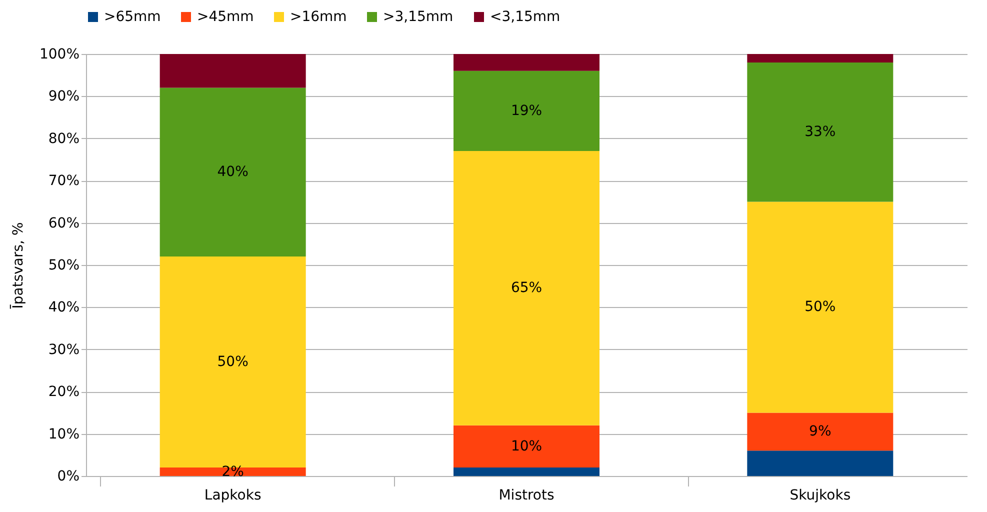 Image resolution: width=987 pixels, height=512 pixels. I want to click on data-label: 10%, so click(526, 446).